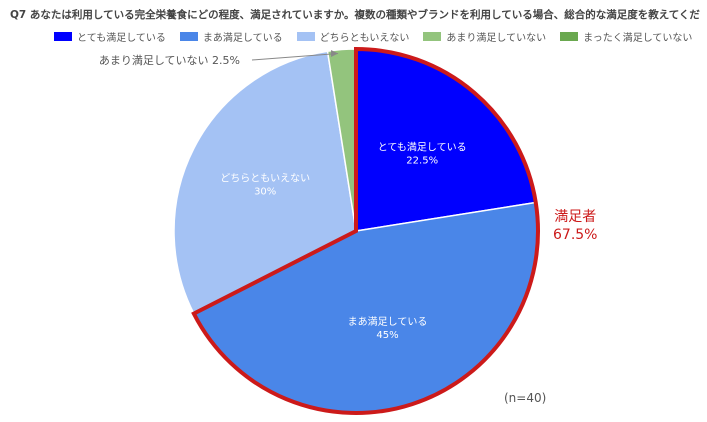 The width and height of the screenshot is (707, 422). What do you see at coordinates (387, 335) in the screenshot?
I see `slice-value-label: 45%` at bounding box center [387, 335].